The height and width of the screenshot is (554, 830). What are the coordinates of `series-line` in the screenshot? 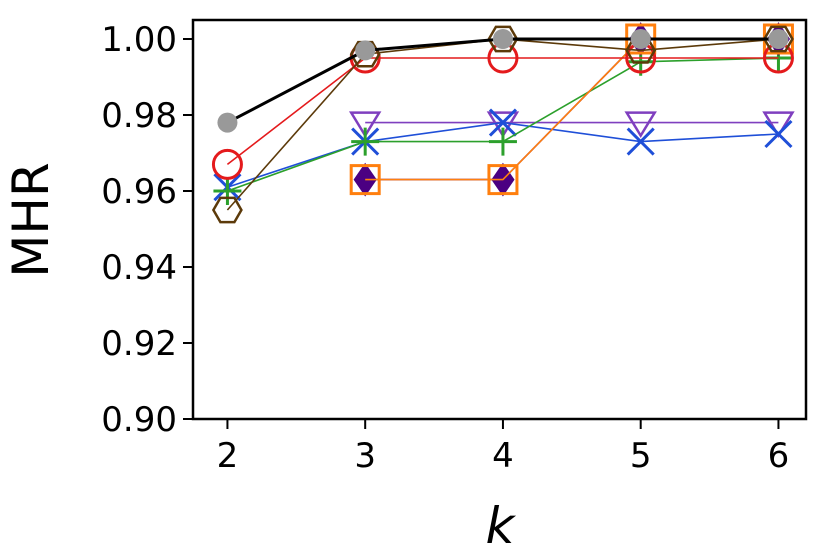 It's located at (502, 111).